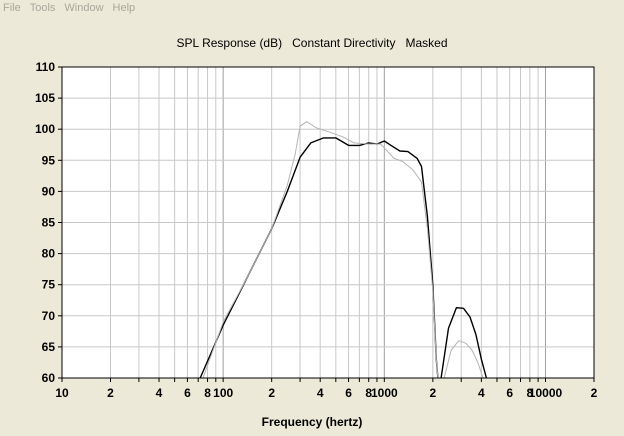  Describe the element at coordinates (49, 347) in the screenshot. I see `y-tick-label: 65` at that location.